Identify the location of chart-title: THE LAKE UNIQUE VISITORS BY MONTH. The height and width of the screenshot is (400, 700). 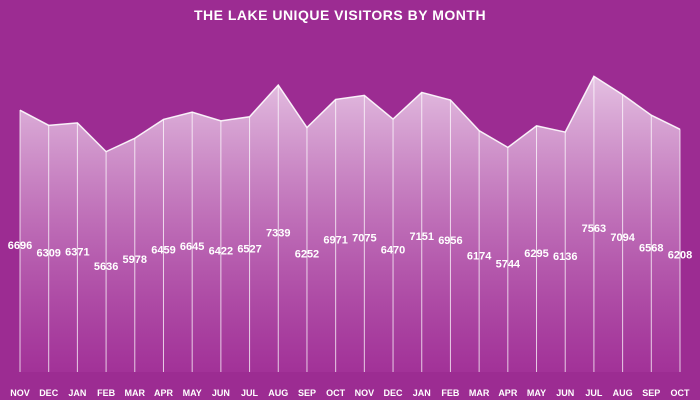
(340, 15).